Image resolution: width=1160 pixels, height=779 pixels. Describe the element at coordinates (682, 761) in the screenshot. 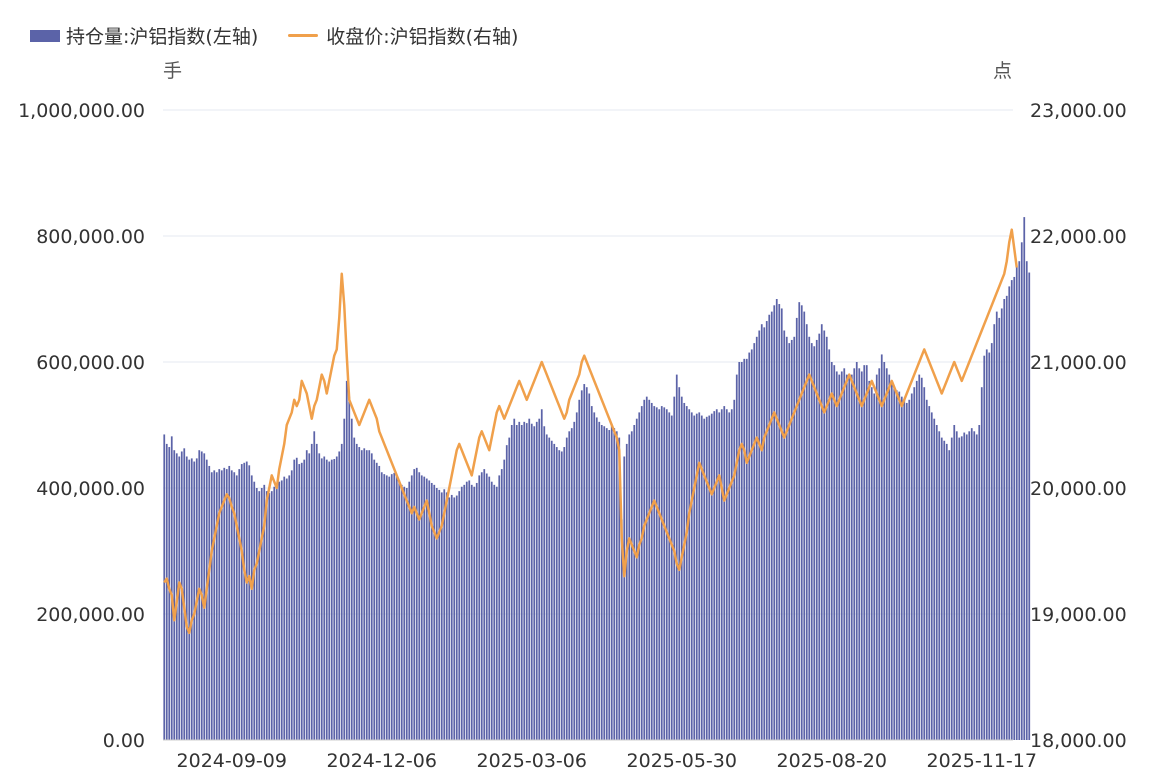

I see `x-tick-label: 2025-05-30` at that location.